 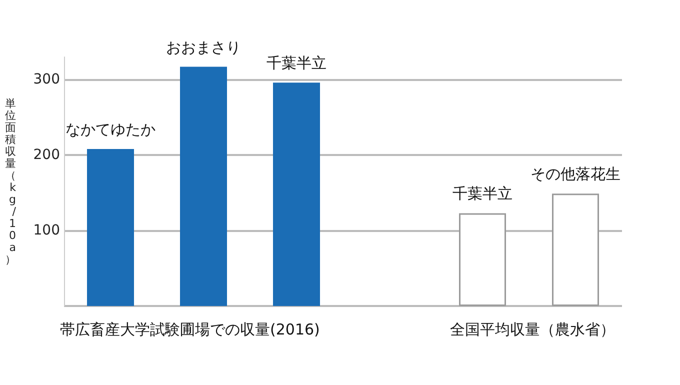 I want to click on text: 全国平均収量（農水省）, so click(x=532, y=329).